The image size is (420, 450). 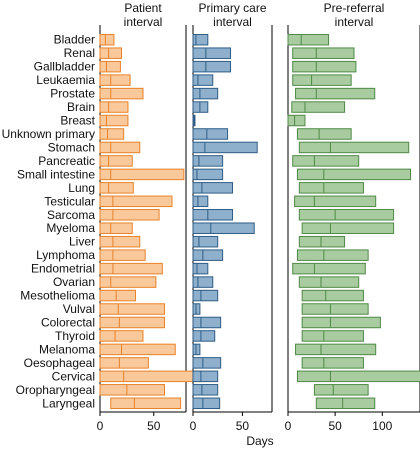 I want to click on category-label: Sarcoma, so click(x=71, y=215).